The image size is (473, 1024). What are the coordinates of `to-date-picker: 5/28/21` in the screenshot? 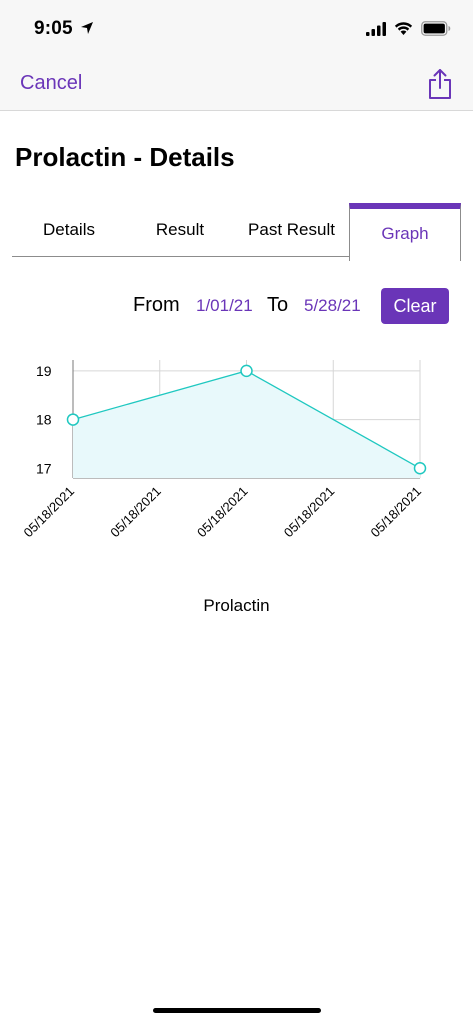 It's located at (332, 305).